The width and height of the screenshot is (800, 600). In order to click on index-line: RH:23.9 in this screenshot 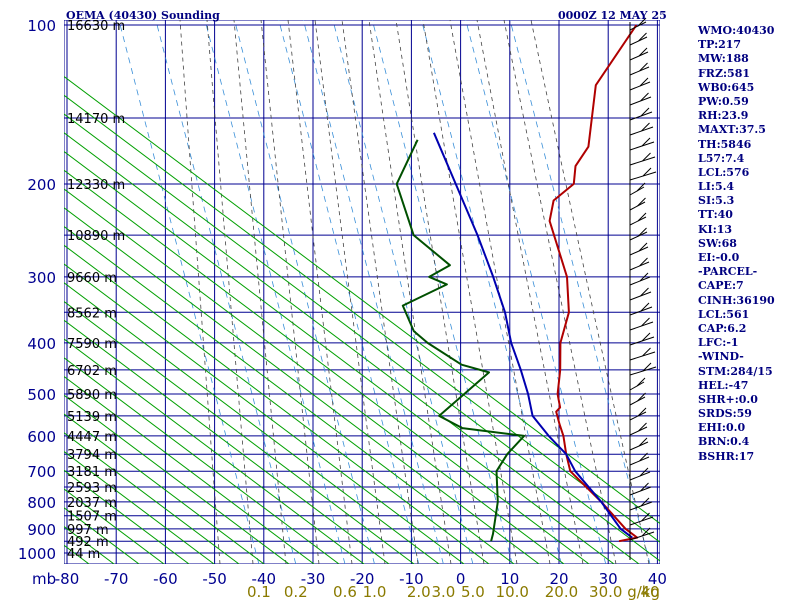, I will do `click(723, 116)`.